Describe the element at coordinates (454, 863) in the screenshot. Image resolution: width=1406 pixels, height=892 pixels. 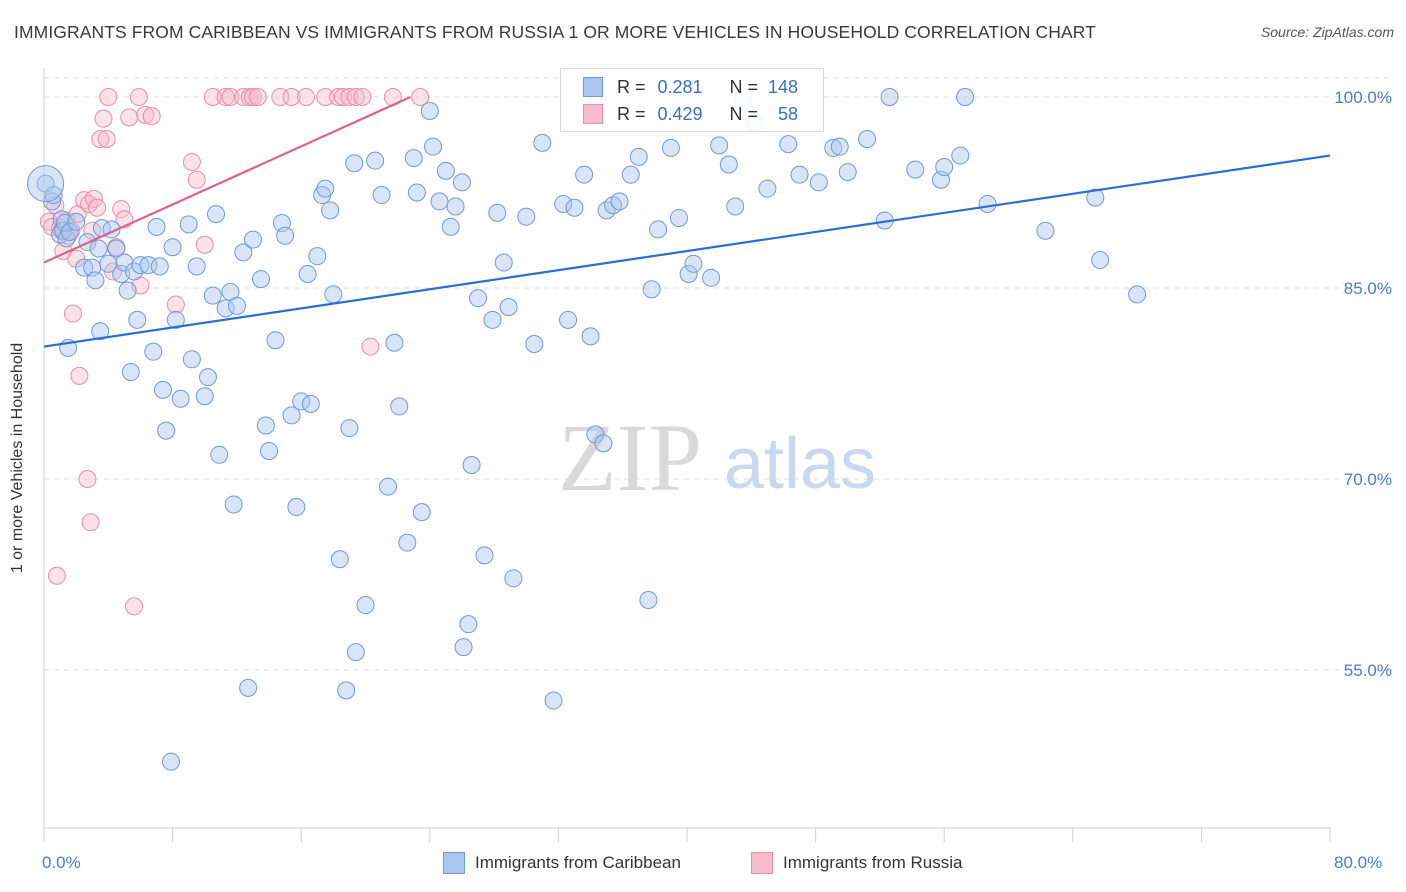
I see `legend-swatch-caribbean` at that location.